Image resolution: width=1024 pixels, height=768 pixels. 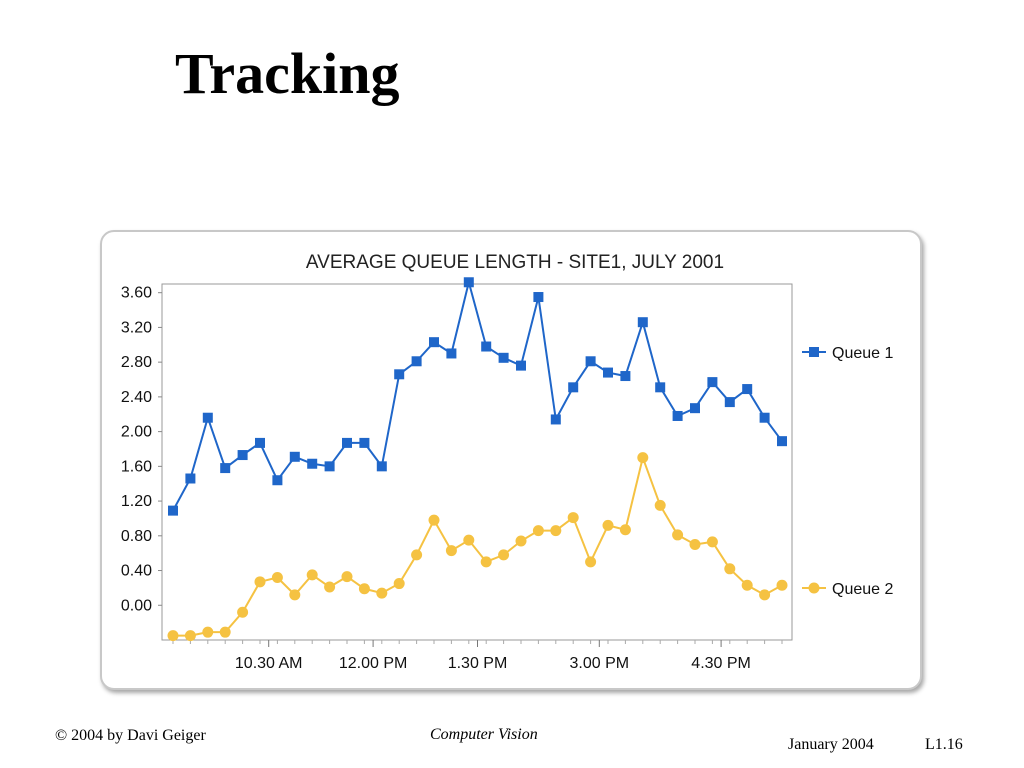 What do you see at coordinates (136, 466) in the screenshot?
I see `y-tick-label: 1.60` at bounding box center [136, 466].